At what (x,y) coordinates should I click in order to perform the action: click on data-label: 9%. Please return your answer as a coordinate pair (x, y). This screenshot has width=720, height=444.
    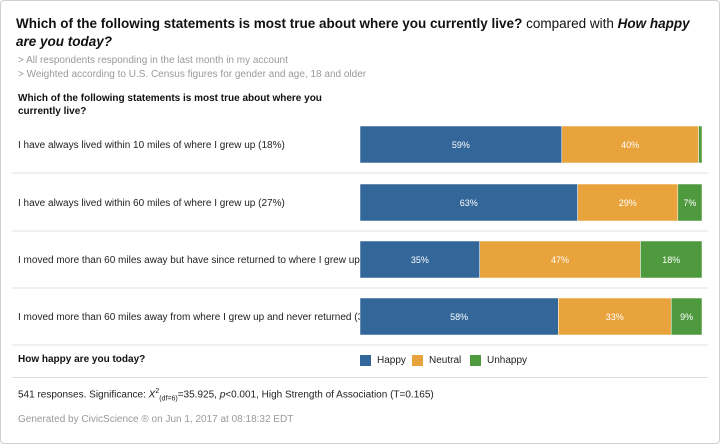
    Looking at the image, I should click on (686, 317).